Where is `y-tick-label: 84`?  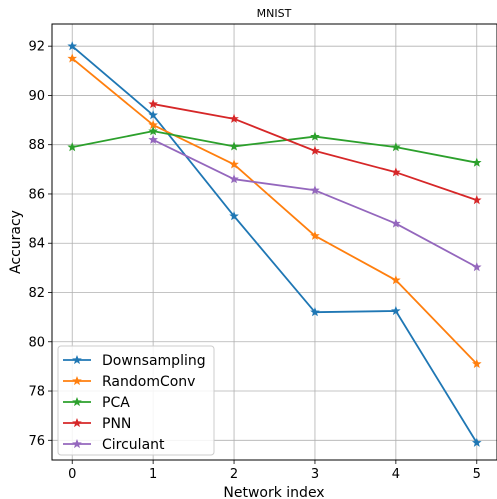
y-tick-label: 84 is located at coordinates (36, 244).